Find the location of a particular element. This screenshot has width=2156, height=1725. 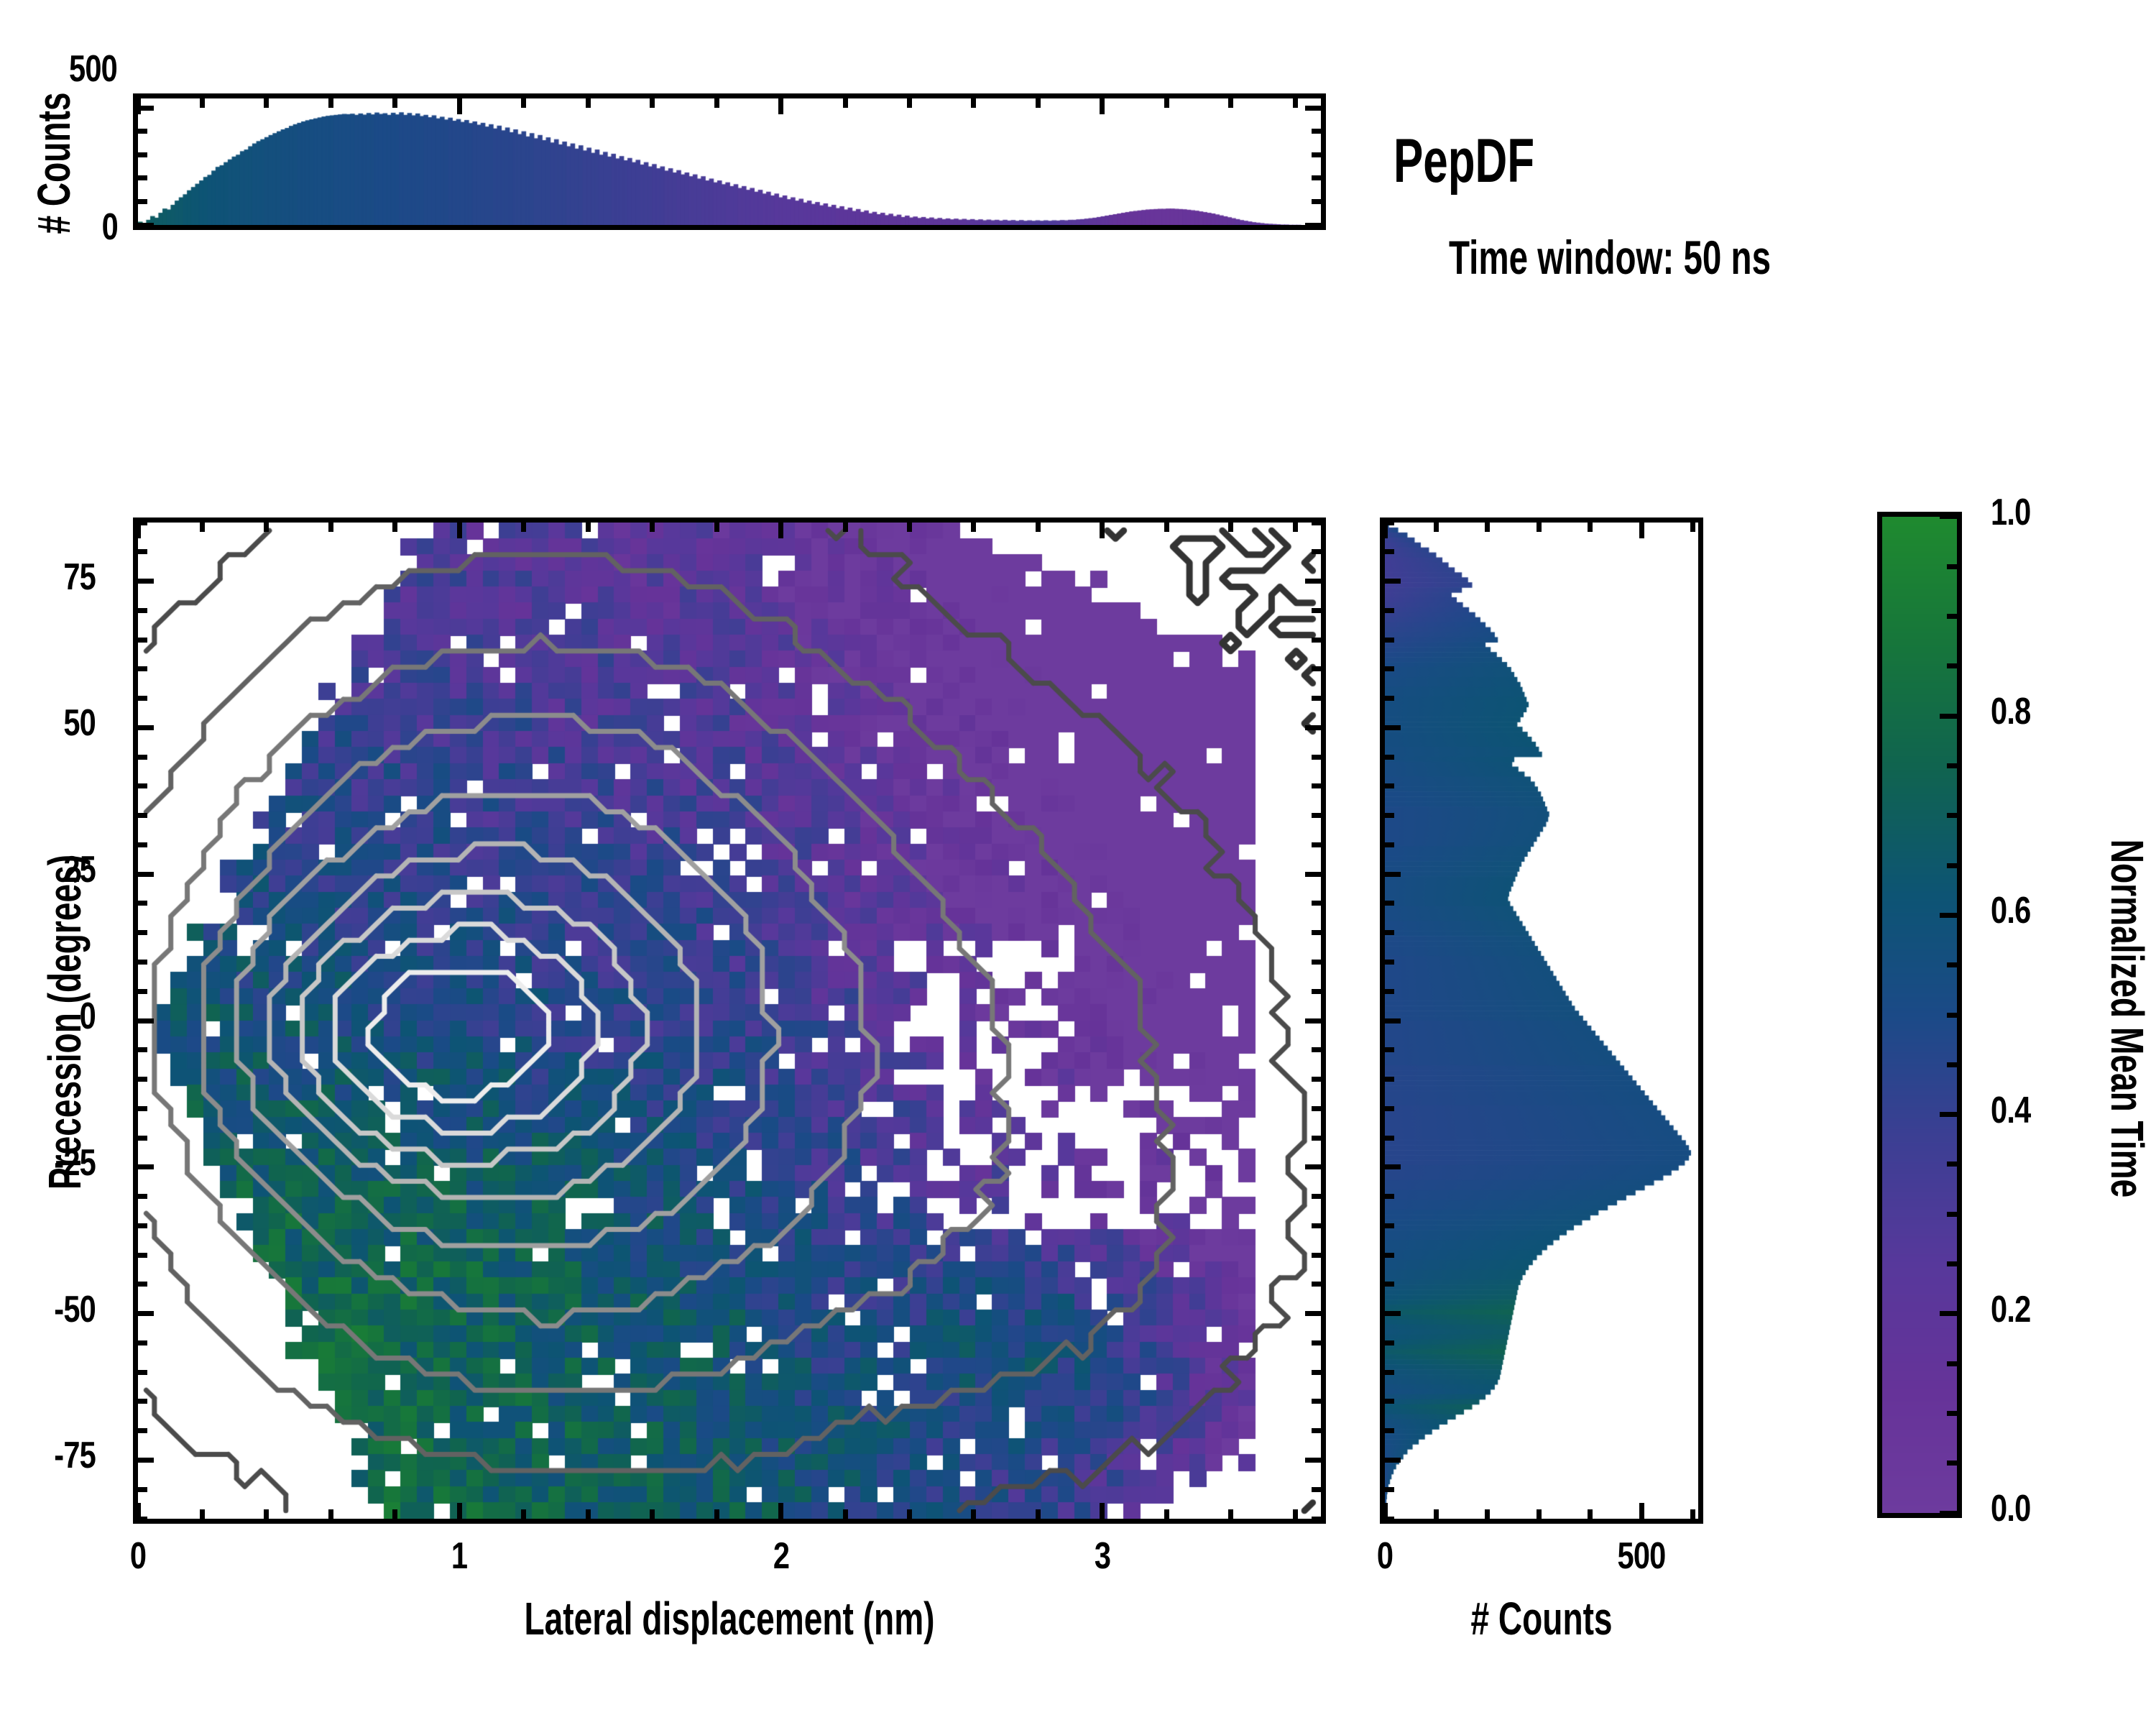

top-marginal-histogram-panel is located at coordinates (729, 161).